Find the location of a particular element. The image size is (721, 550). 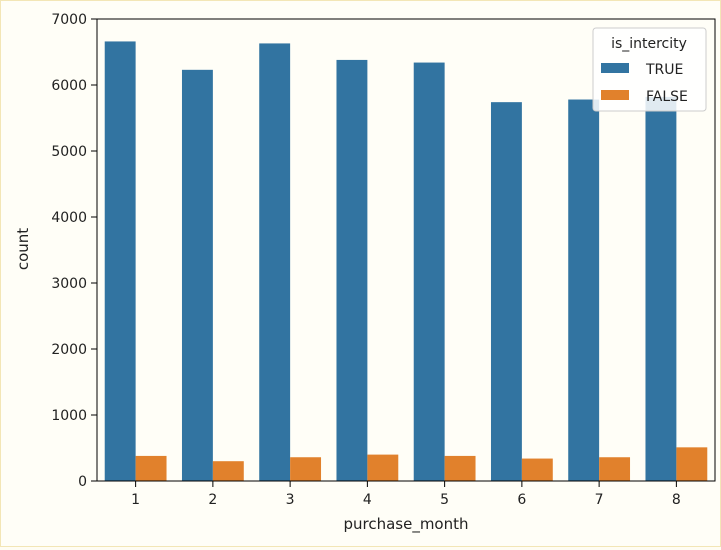

legend-title: is_intercity is located at coordinates (649, 44).